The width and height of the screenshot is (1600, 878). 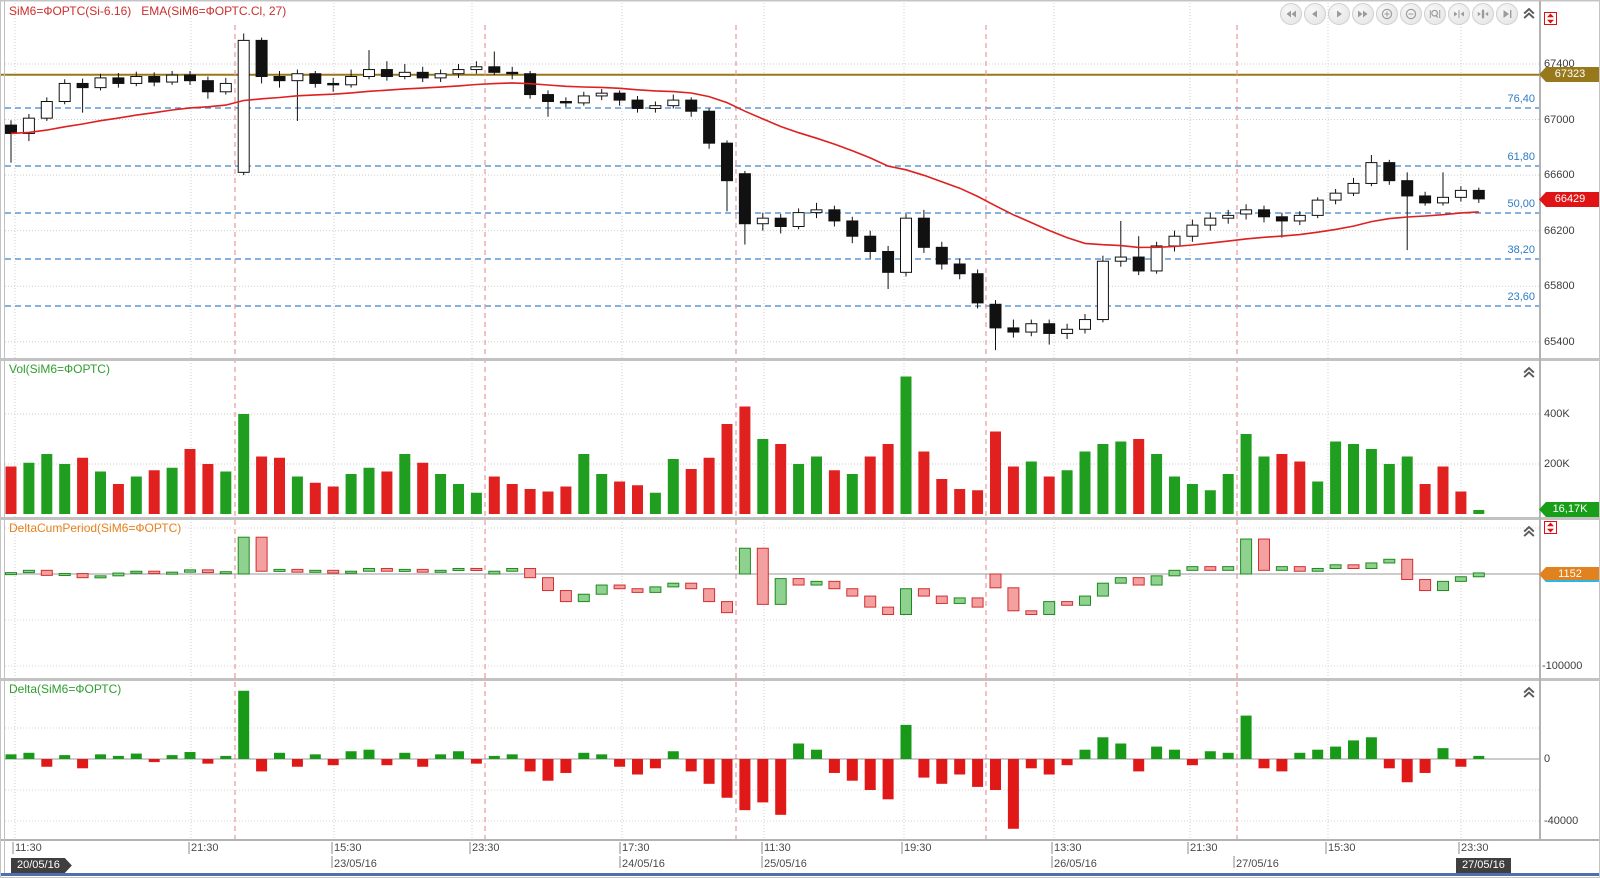 What do you see at coordinates (4, 437) in the screenshot?
I see `window-left-border` at bounding box center [4, 437].